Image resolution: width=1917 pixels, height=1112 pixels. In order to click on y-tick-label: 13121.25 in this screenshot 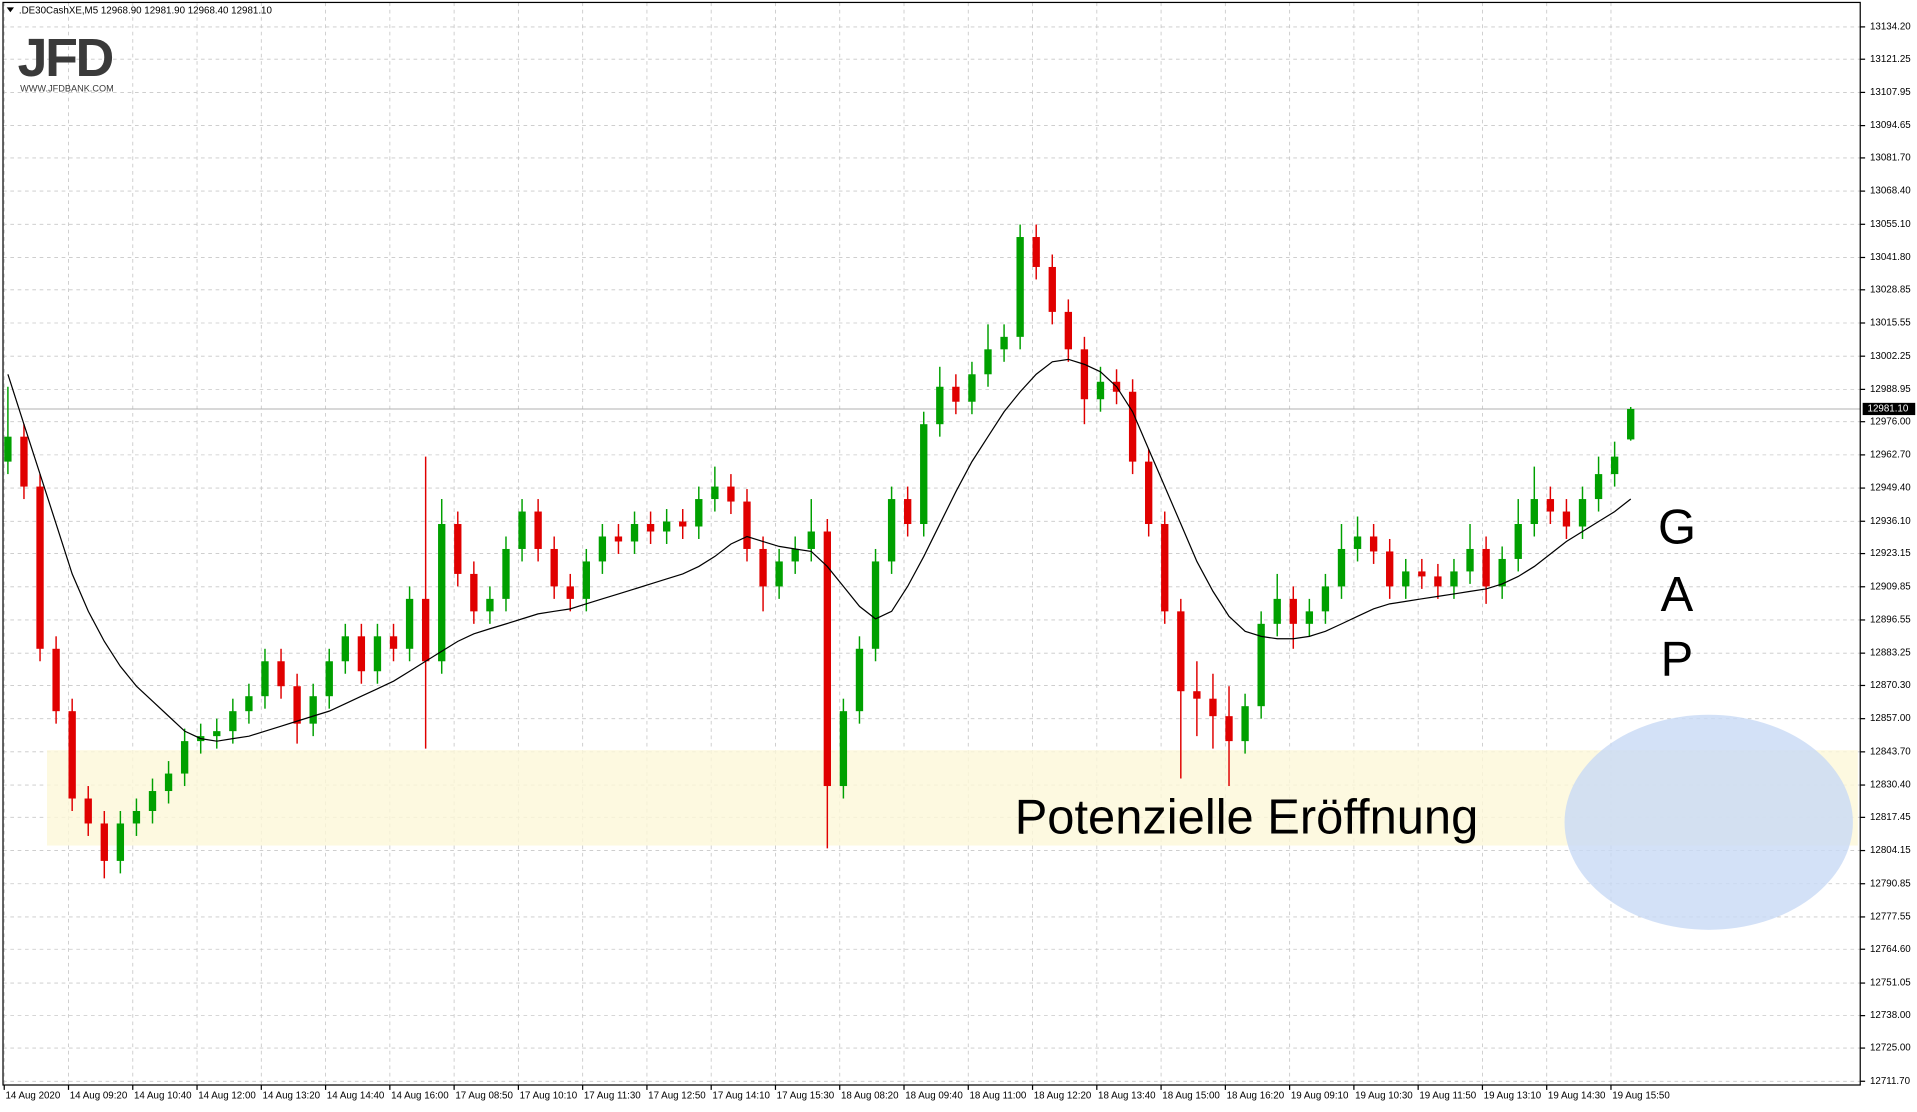, I will do `click(1890, 59)`.